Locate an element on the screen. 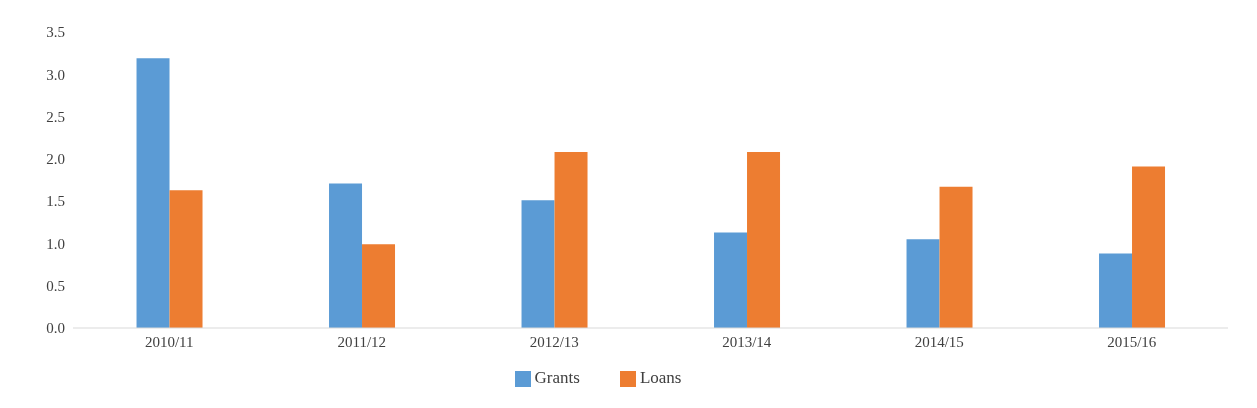  y-tick-label: 0.5 is located at coordinates (55, 286).